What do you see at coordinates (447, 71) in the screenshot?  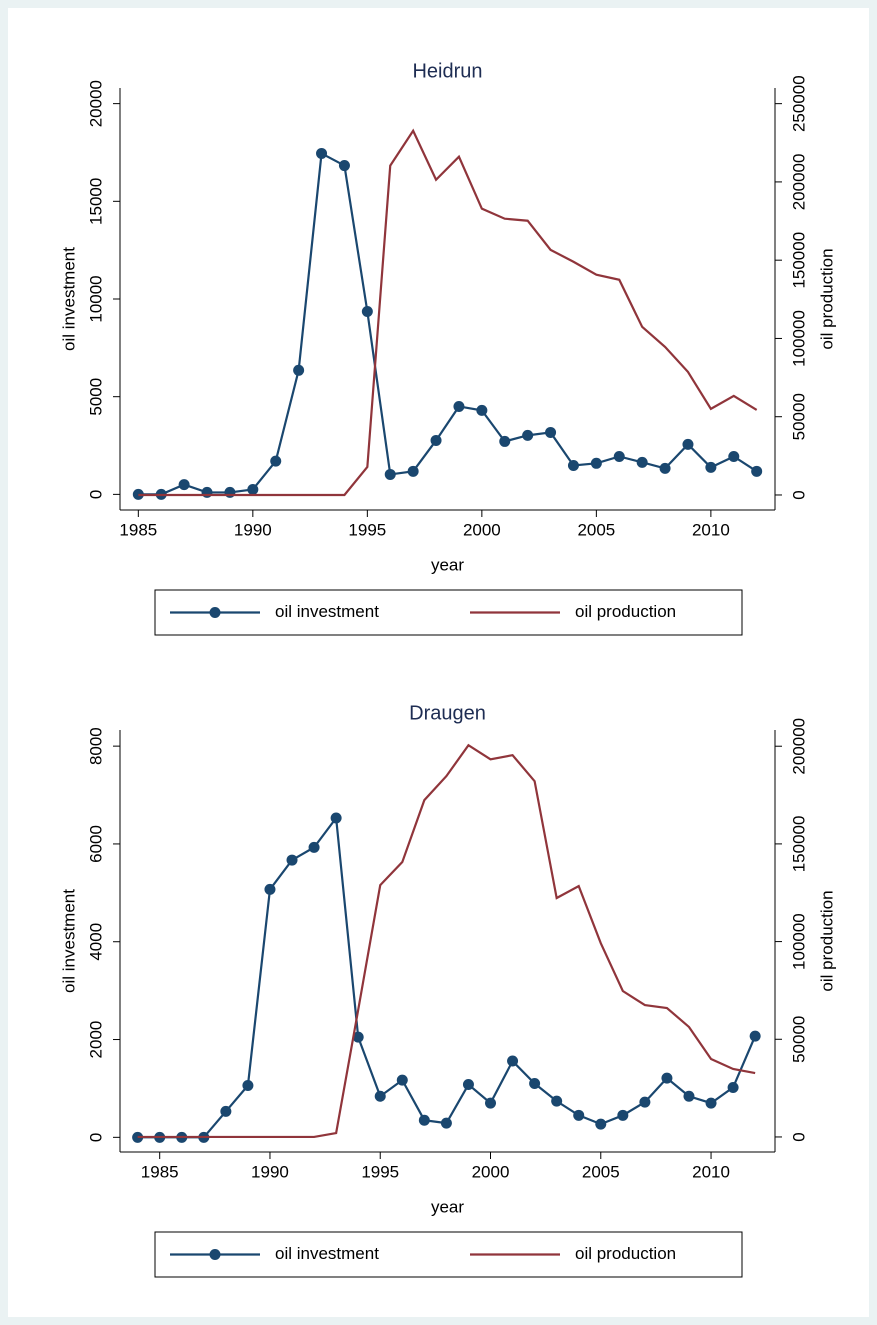 I see `chart-title: Heidrun` at bounding box center [447, 71].